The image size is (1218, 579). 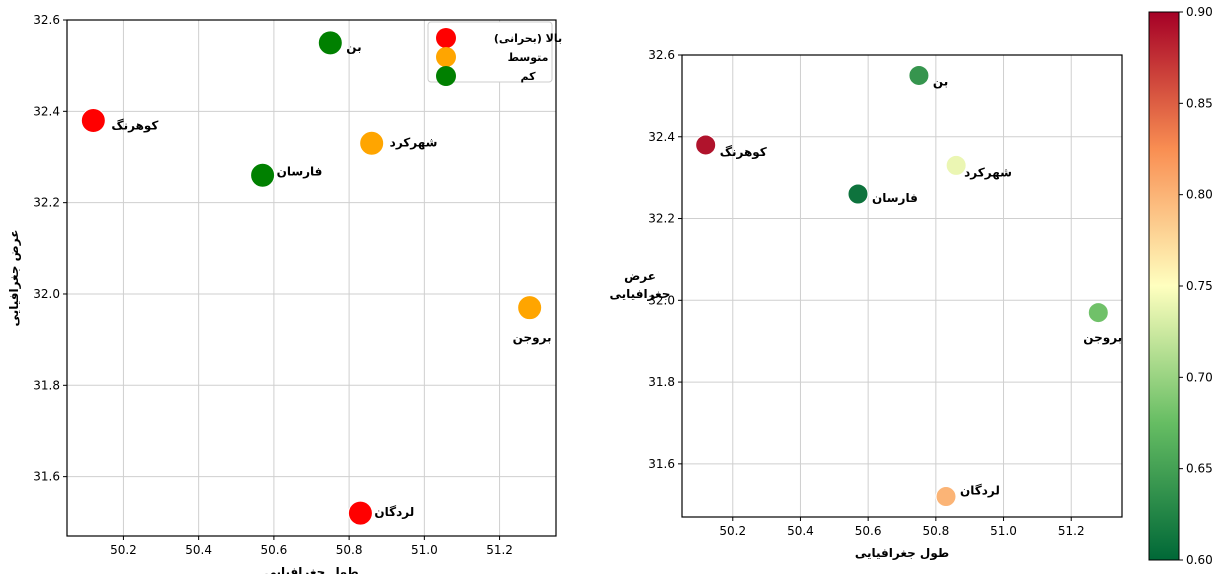 What do you see at coordinates (640, 294) in the screenshot?
I see `y-axis-label-line2: جغرافیایی` at bounding box center [640, 294].